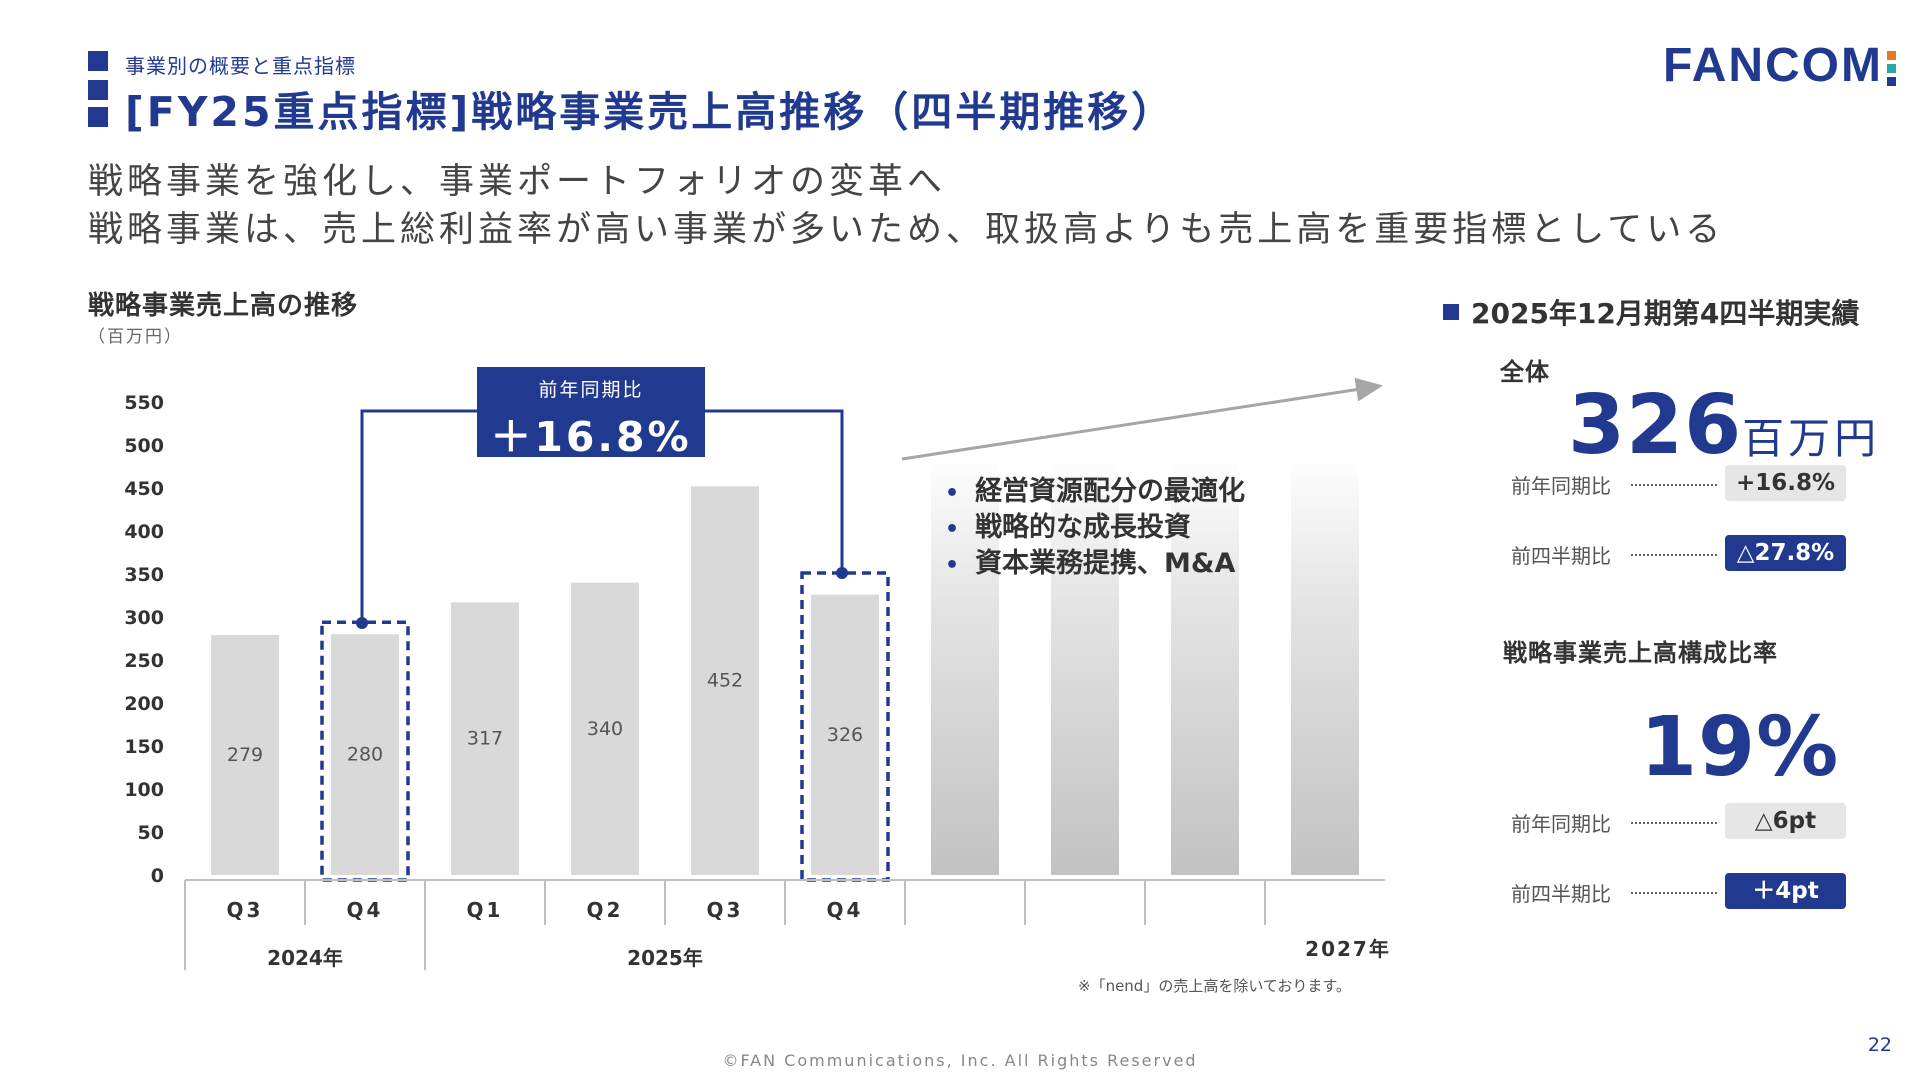 Image resolution: width=1920 pixels, height=1080 pixels. What do you see at coordinates (144, 446) in the screenshot?
I see `y-tick-label: 500` at bounding box center [144, 446].